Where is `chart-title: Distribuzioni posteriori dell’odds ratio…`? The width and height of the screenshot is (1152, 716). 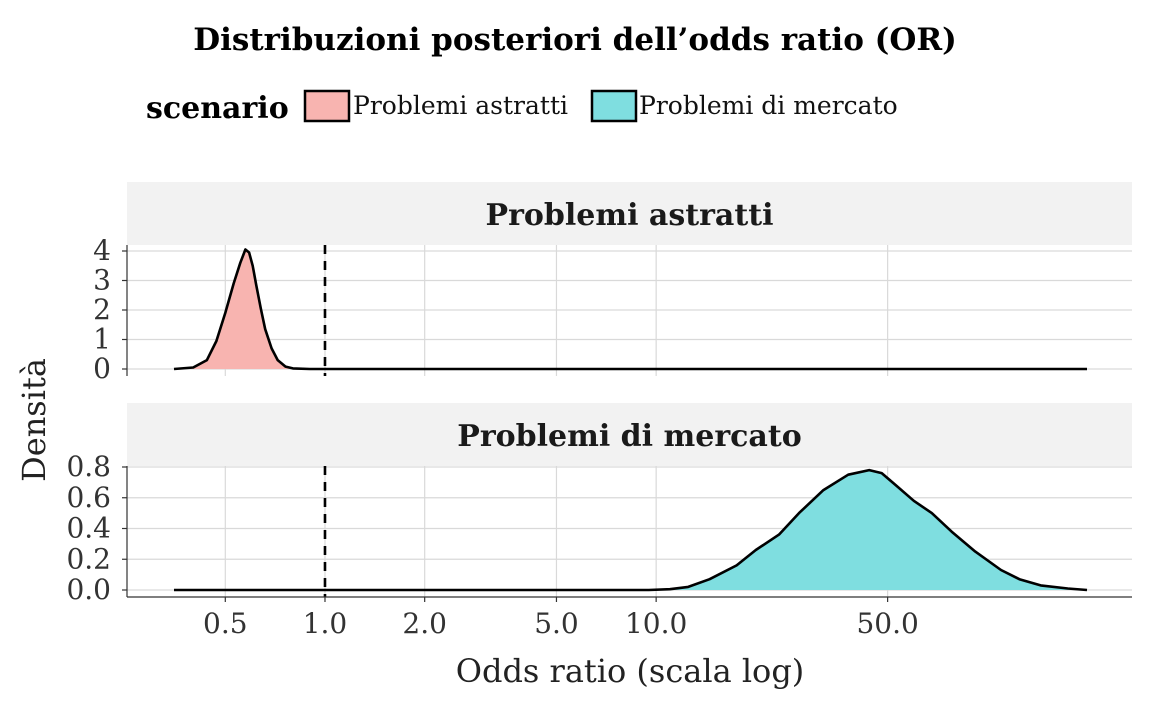
chart-title: Distribuzioni posteriori dell’odds ratio… is located at coordinates (575, 40).